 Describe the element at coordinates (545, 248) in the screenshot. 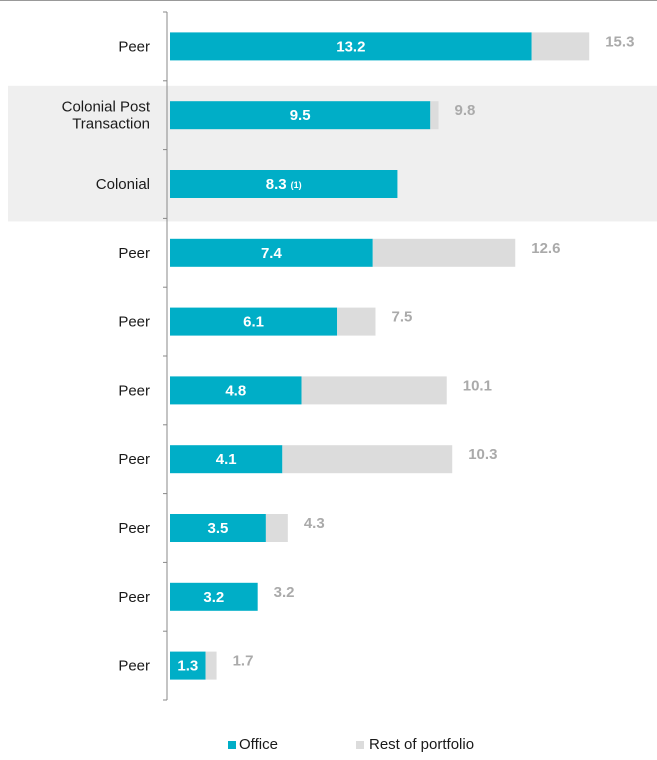

I see `total-value-label: 12.6` at that location.